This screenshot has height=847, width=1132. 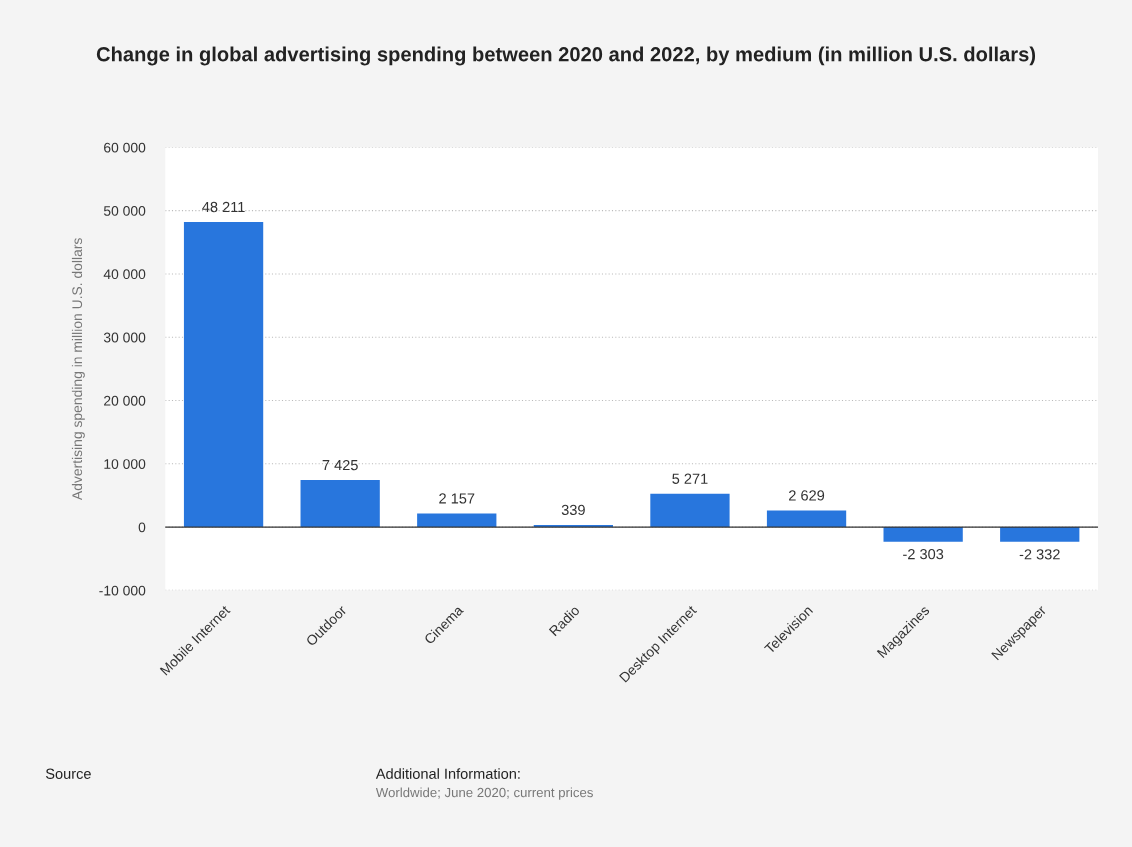 I want to click on chart-title: Change in global advertising spending between 2020 and 2022, by medium (in million U.S. dollars), so click(x=566, y=56).